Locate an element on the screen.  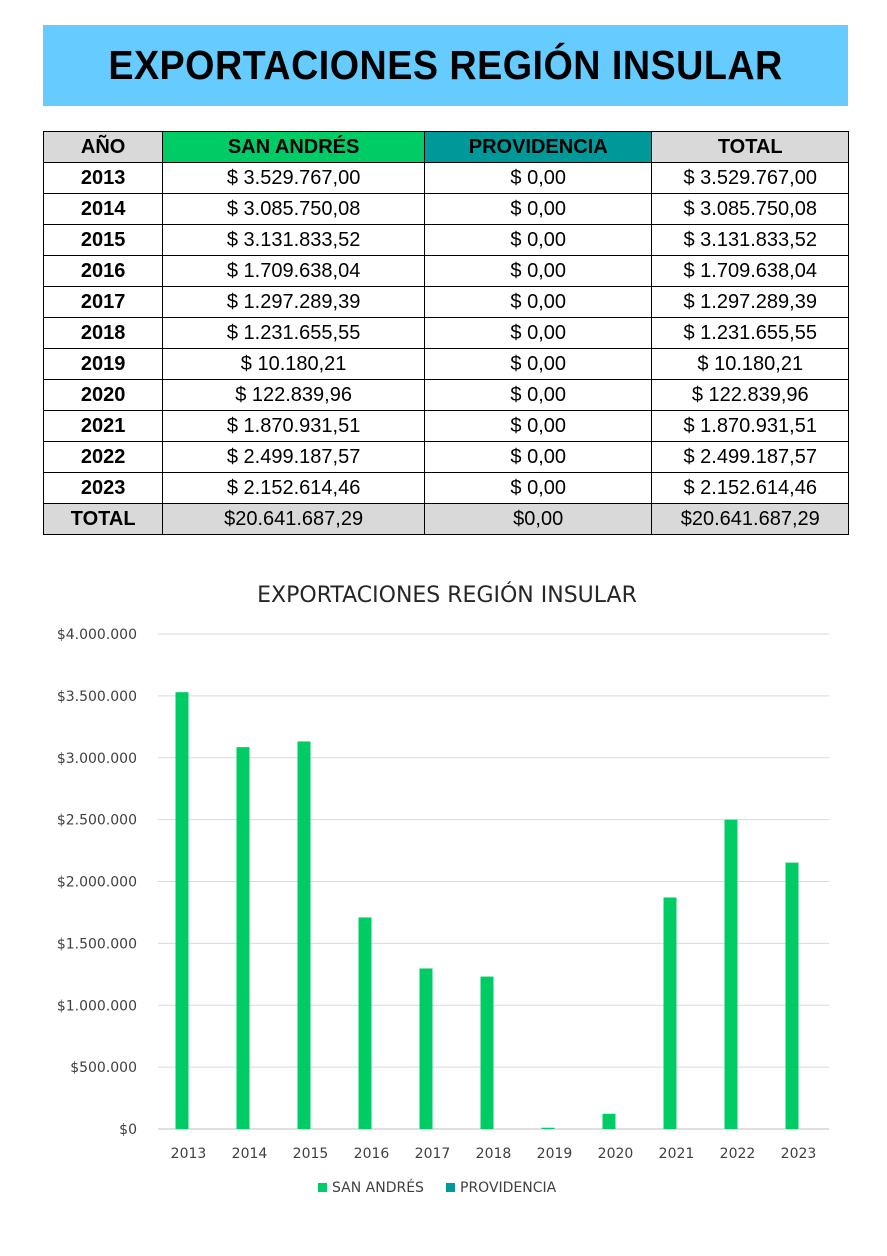
cell-total: $ 122.839,96 is located at coordinates (750, 395).